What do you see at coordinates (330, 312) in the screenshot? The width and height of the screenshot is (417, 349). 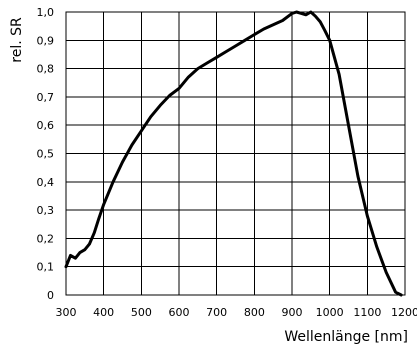 I see `x-tick-label: 1000` at bounding box center [330, 312].